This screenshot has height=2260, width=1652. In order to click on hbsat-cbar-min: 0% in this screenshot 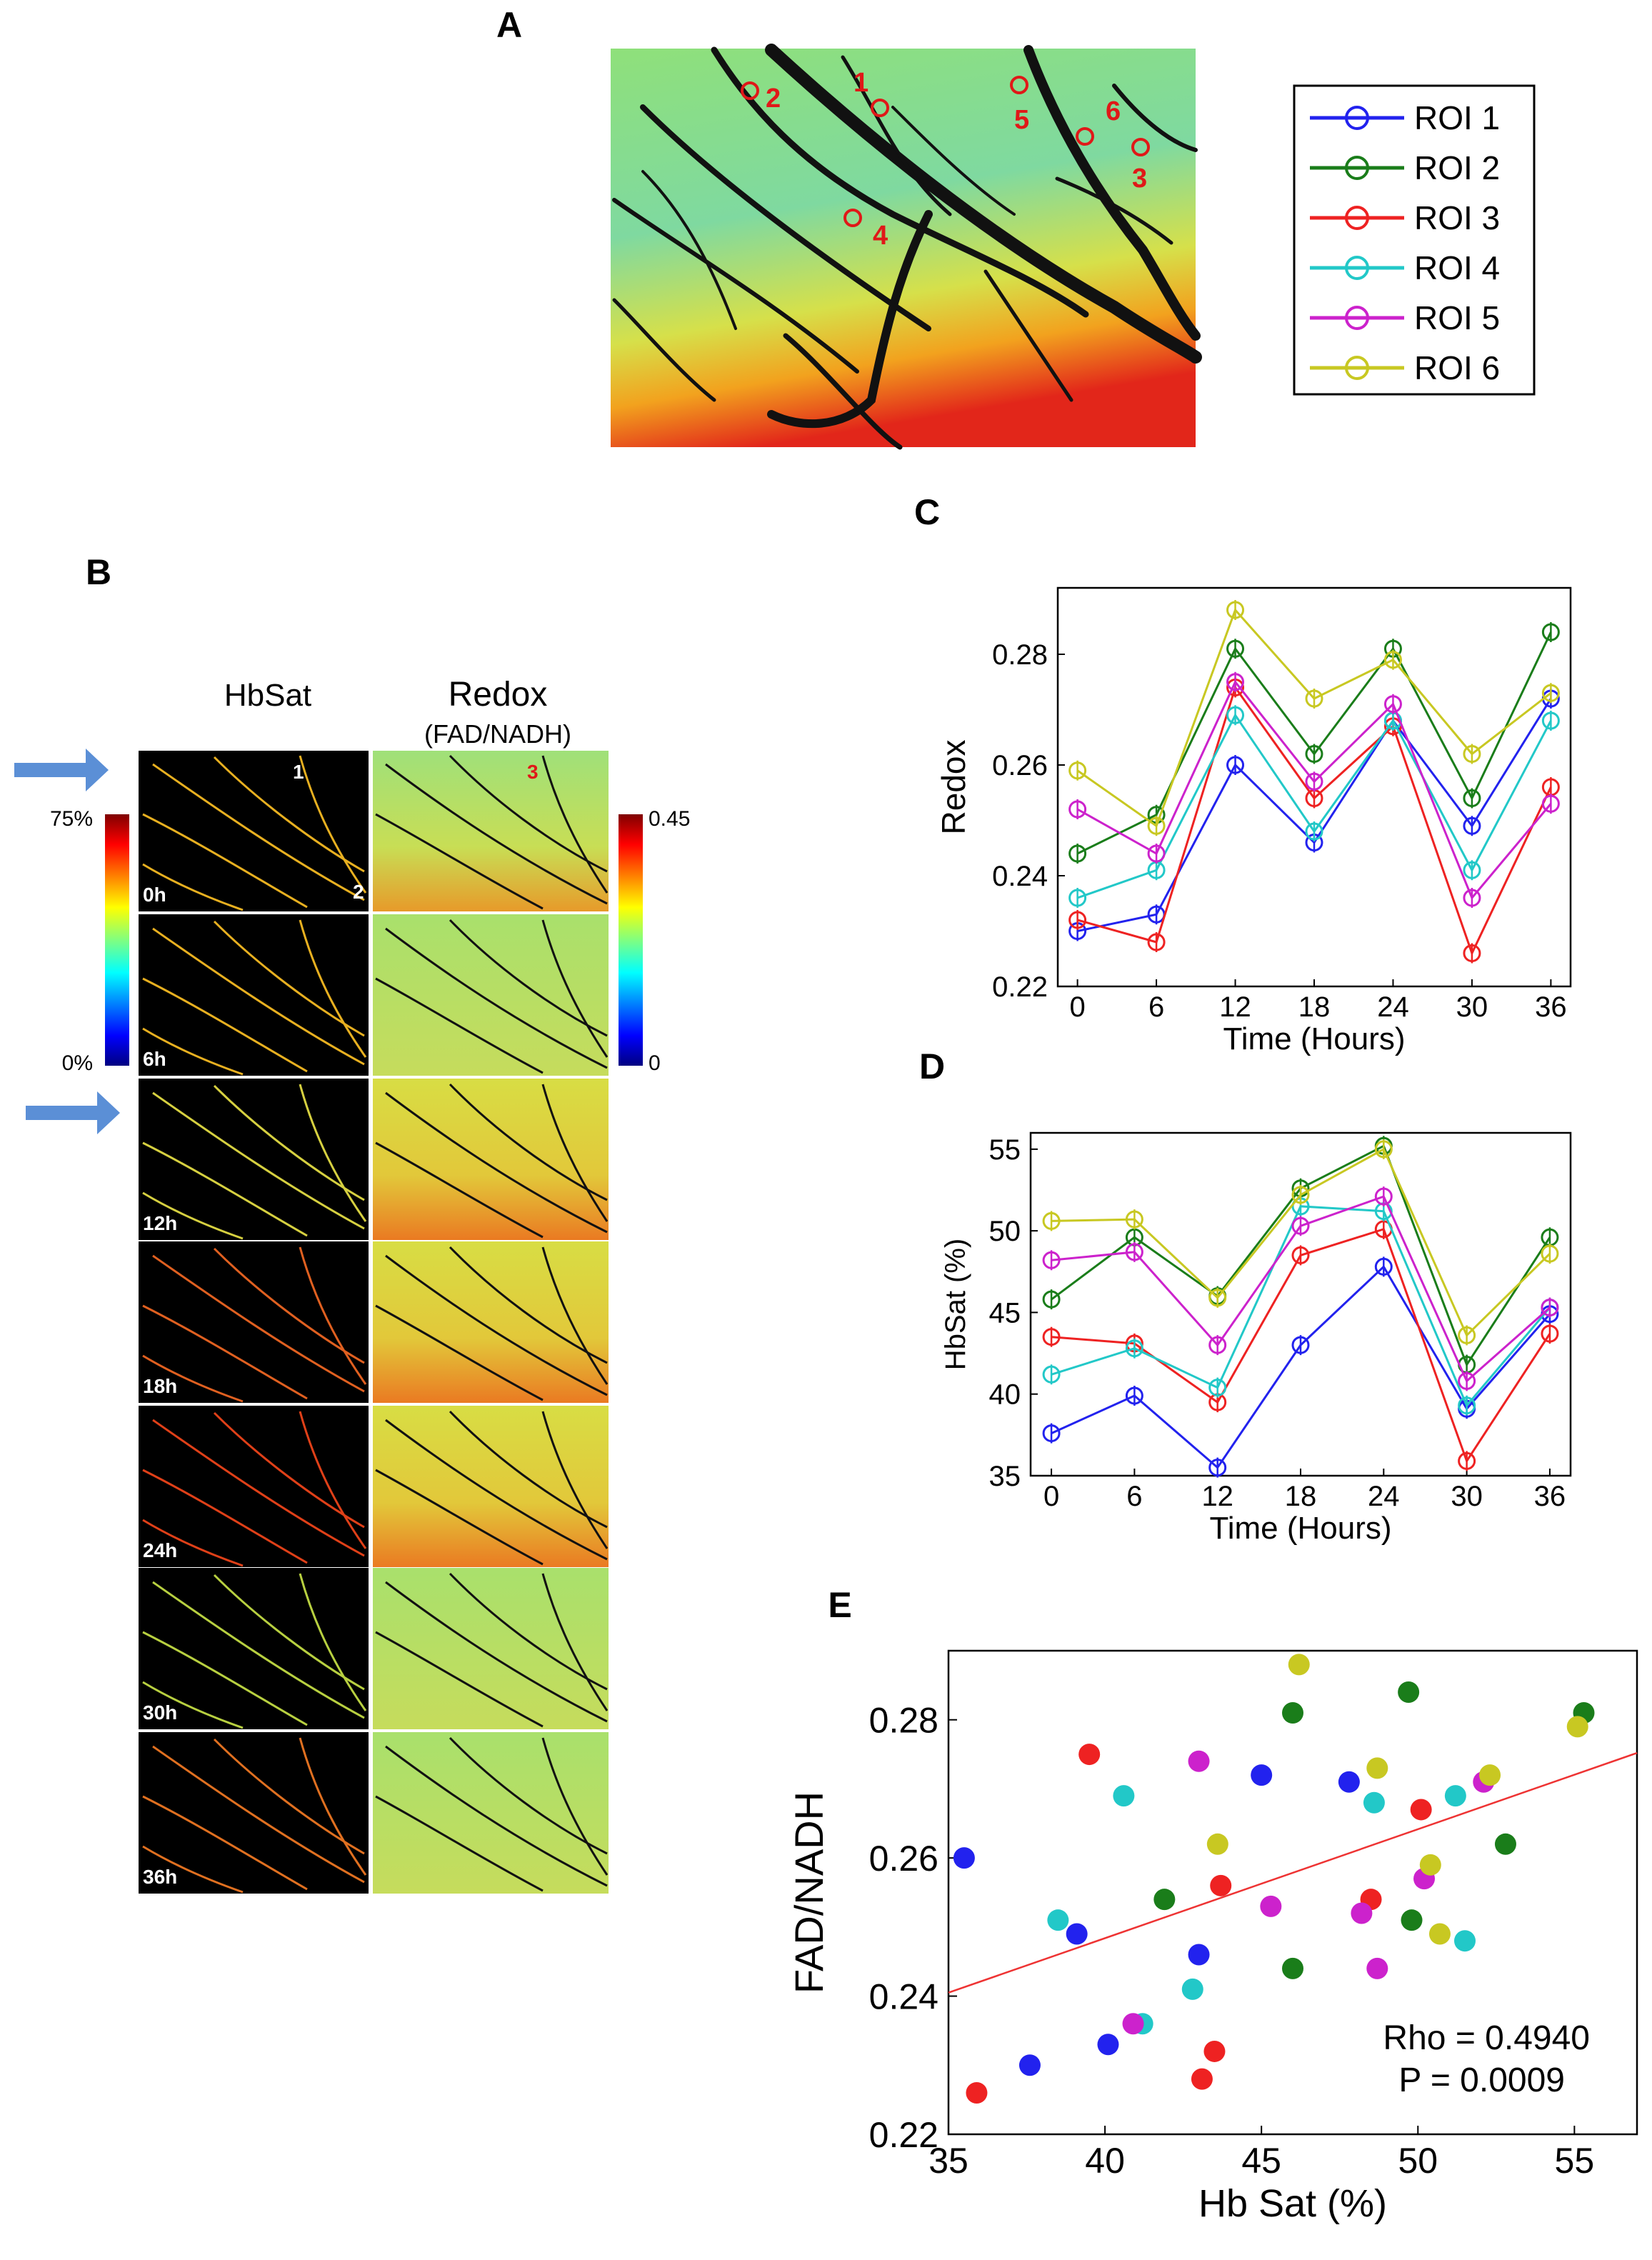, I will do `click(77, 1063)`.